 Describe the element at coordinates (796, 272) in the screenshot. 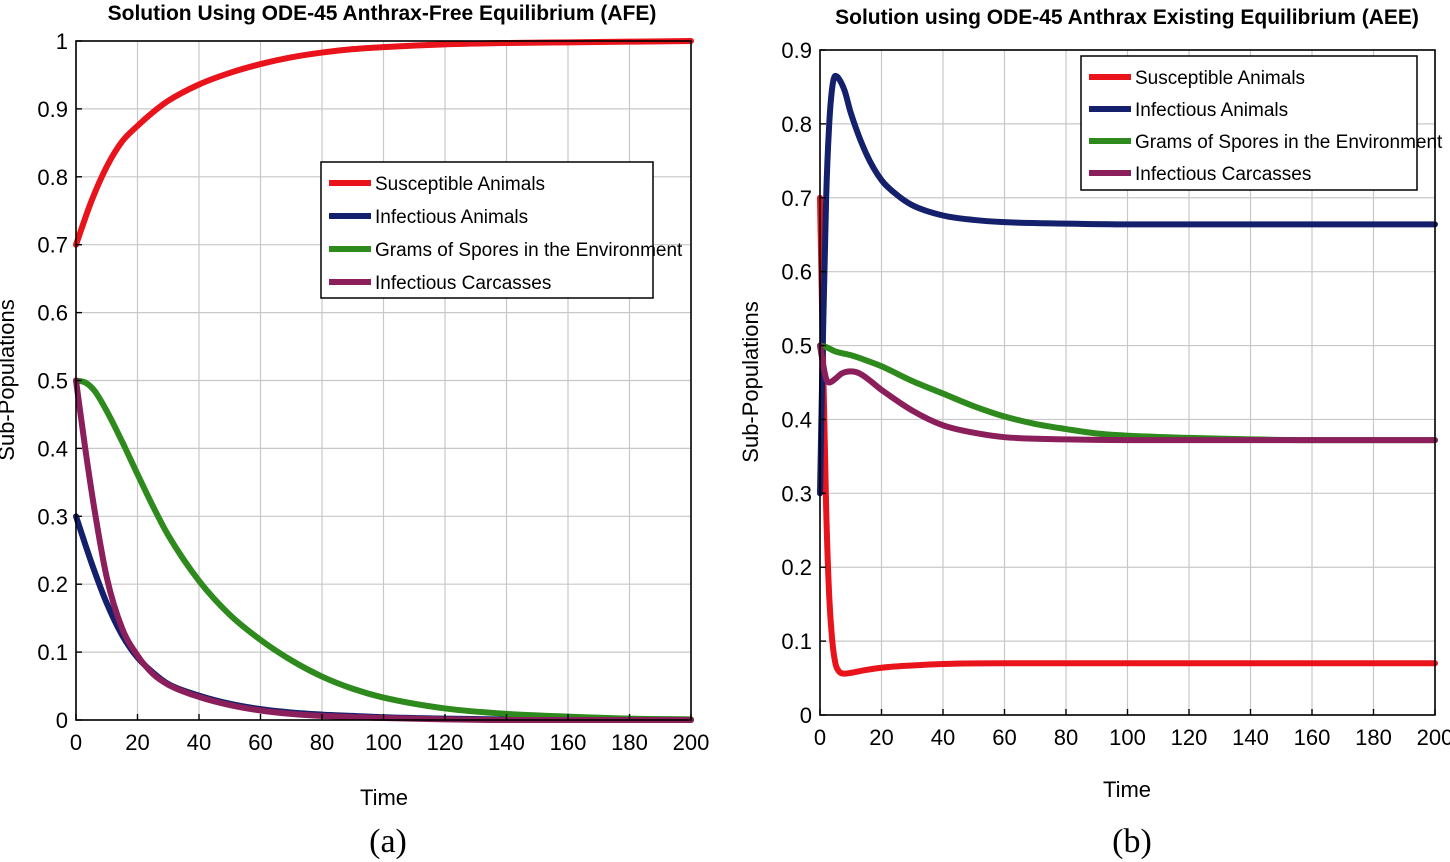

I see `chart-b-ytick-label: 0.6` at that location.